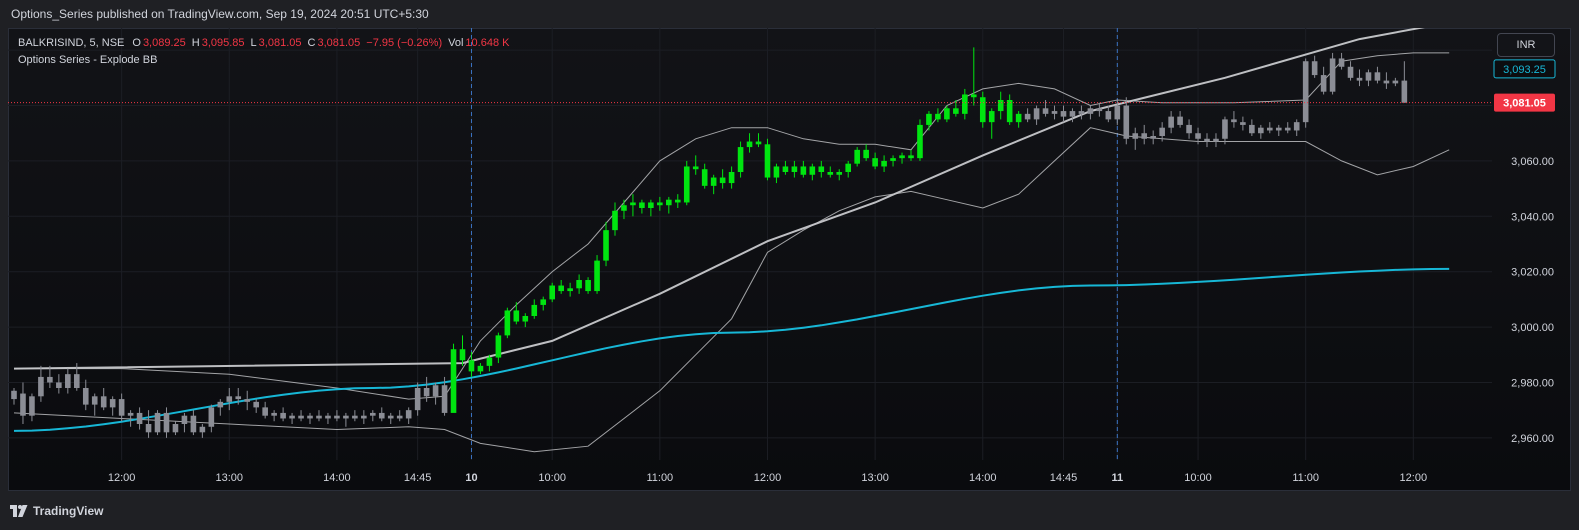 This screenshot has height=530, width=1579. What do you see at coordinates (136, 43) in the screenshot?
I see `open-label: O` at bounding box center [136, 43].